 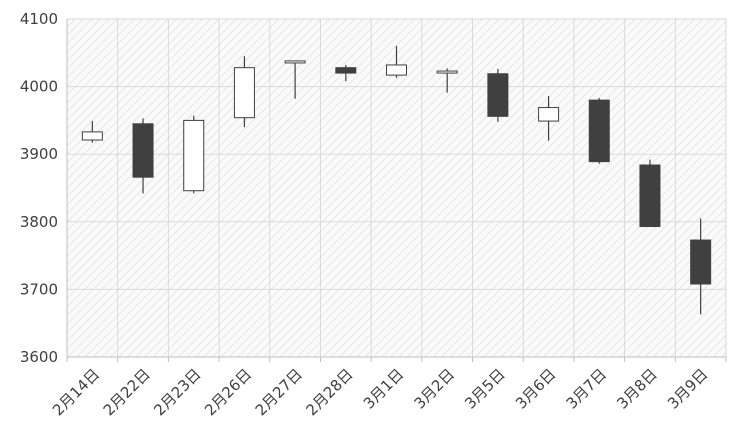 I want to click on y-tick-label: 3900, so click(x=39, y=154).